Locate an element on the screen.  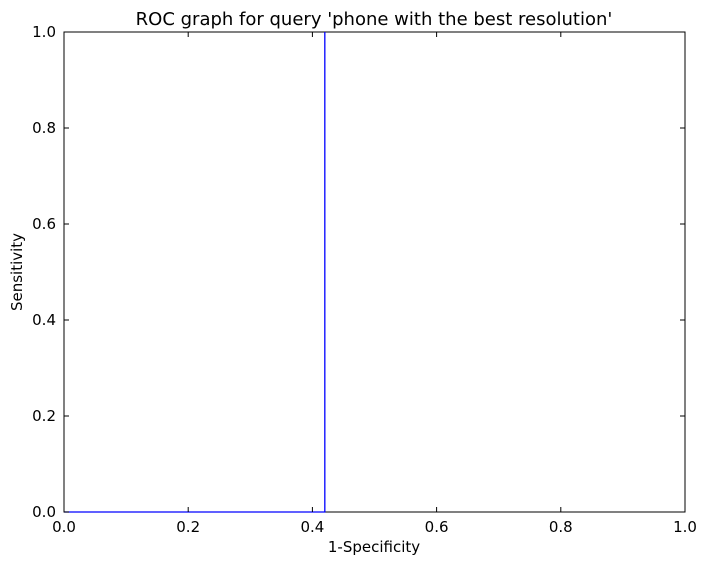
y-axis-label: Sensitivity is located at coordinates (17, 272).